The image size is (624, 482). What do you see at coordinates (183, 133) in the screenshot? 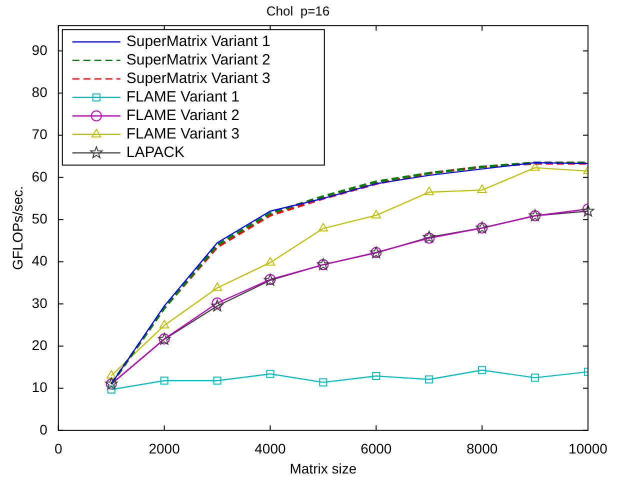
I see `legend-label: FLAME Variant 3` at bounding box center [183, 133].